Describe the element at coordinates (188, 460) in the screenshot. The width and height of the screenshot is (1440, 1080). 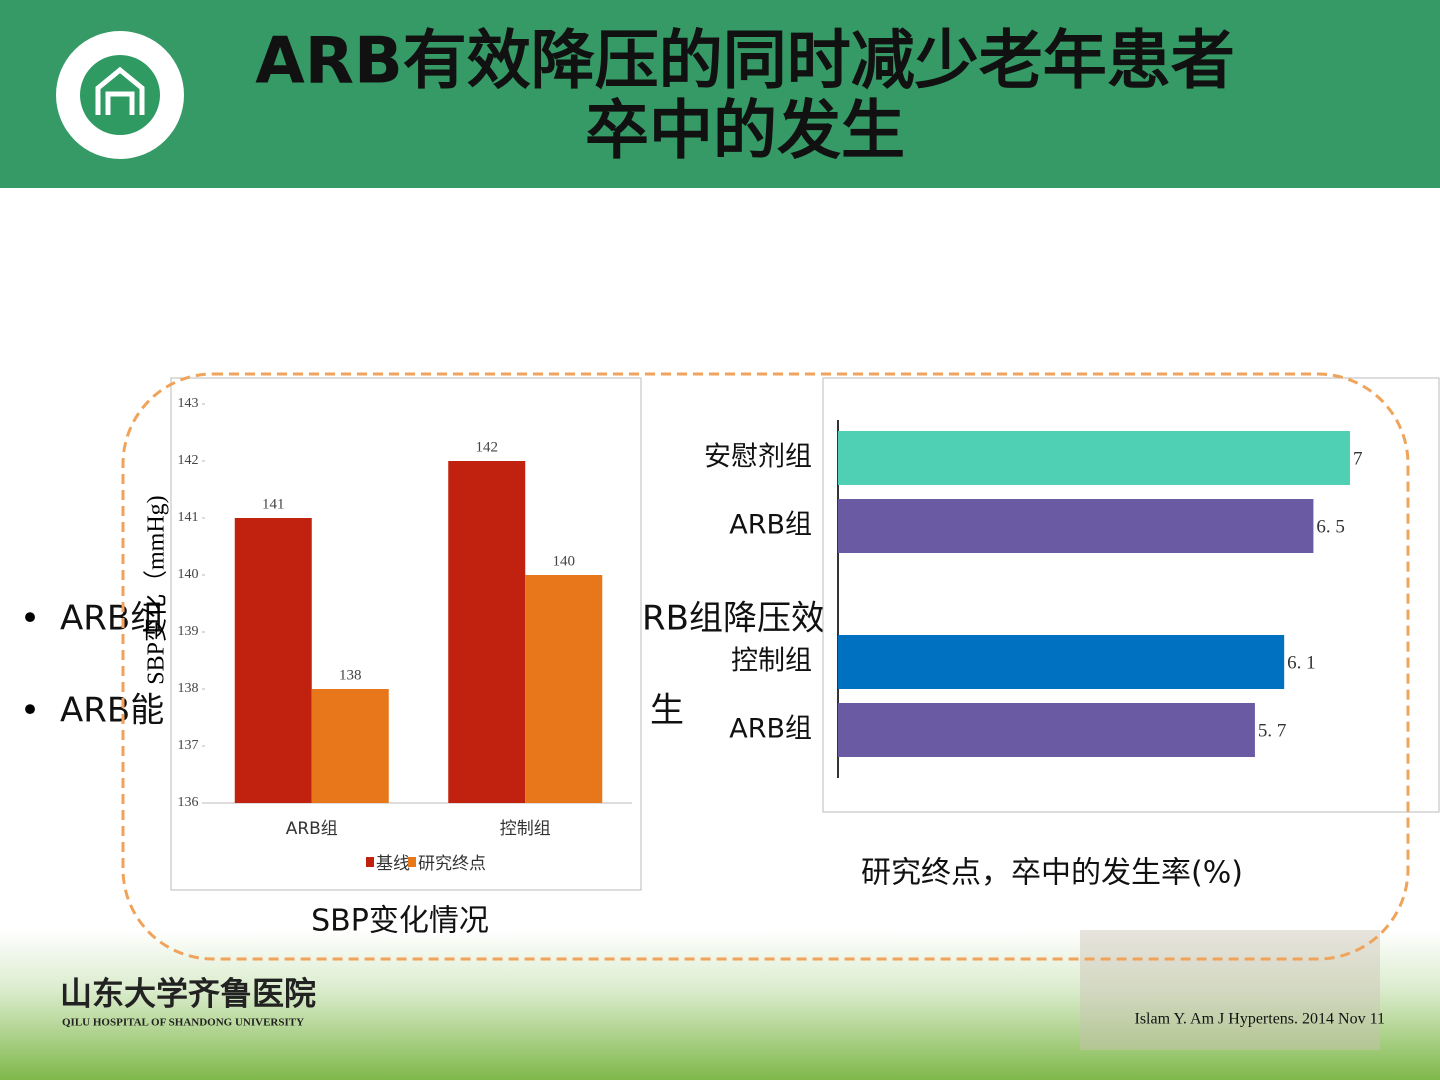
I see `y-tick-label: 142` at that location.